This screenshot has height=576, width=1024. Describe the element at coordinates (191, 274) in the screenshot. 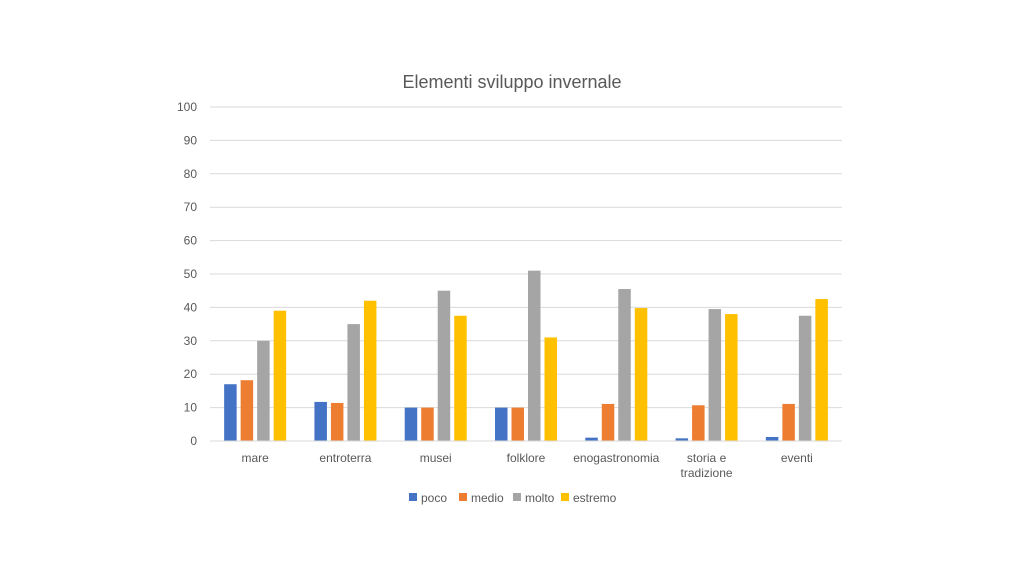

I see `y-tick-label: 50` at that location.